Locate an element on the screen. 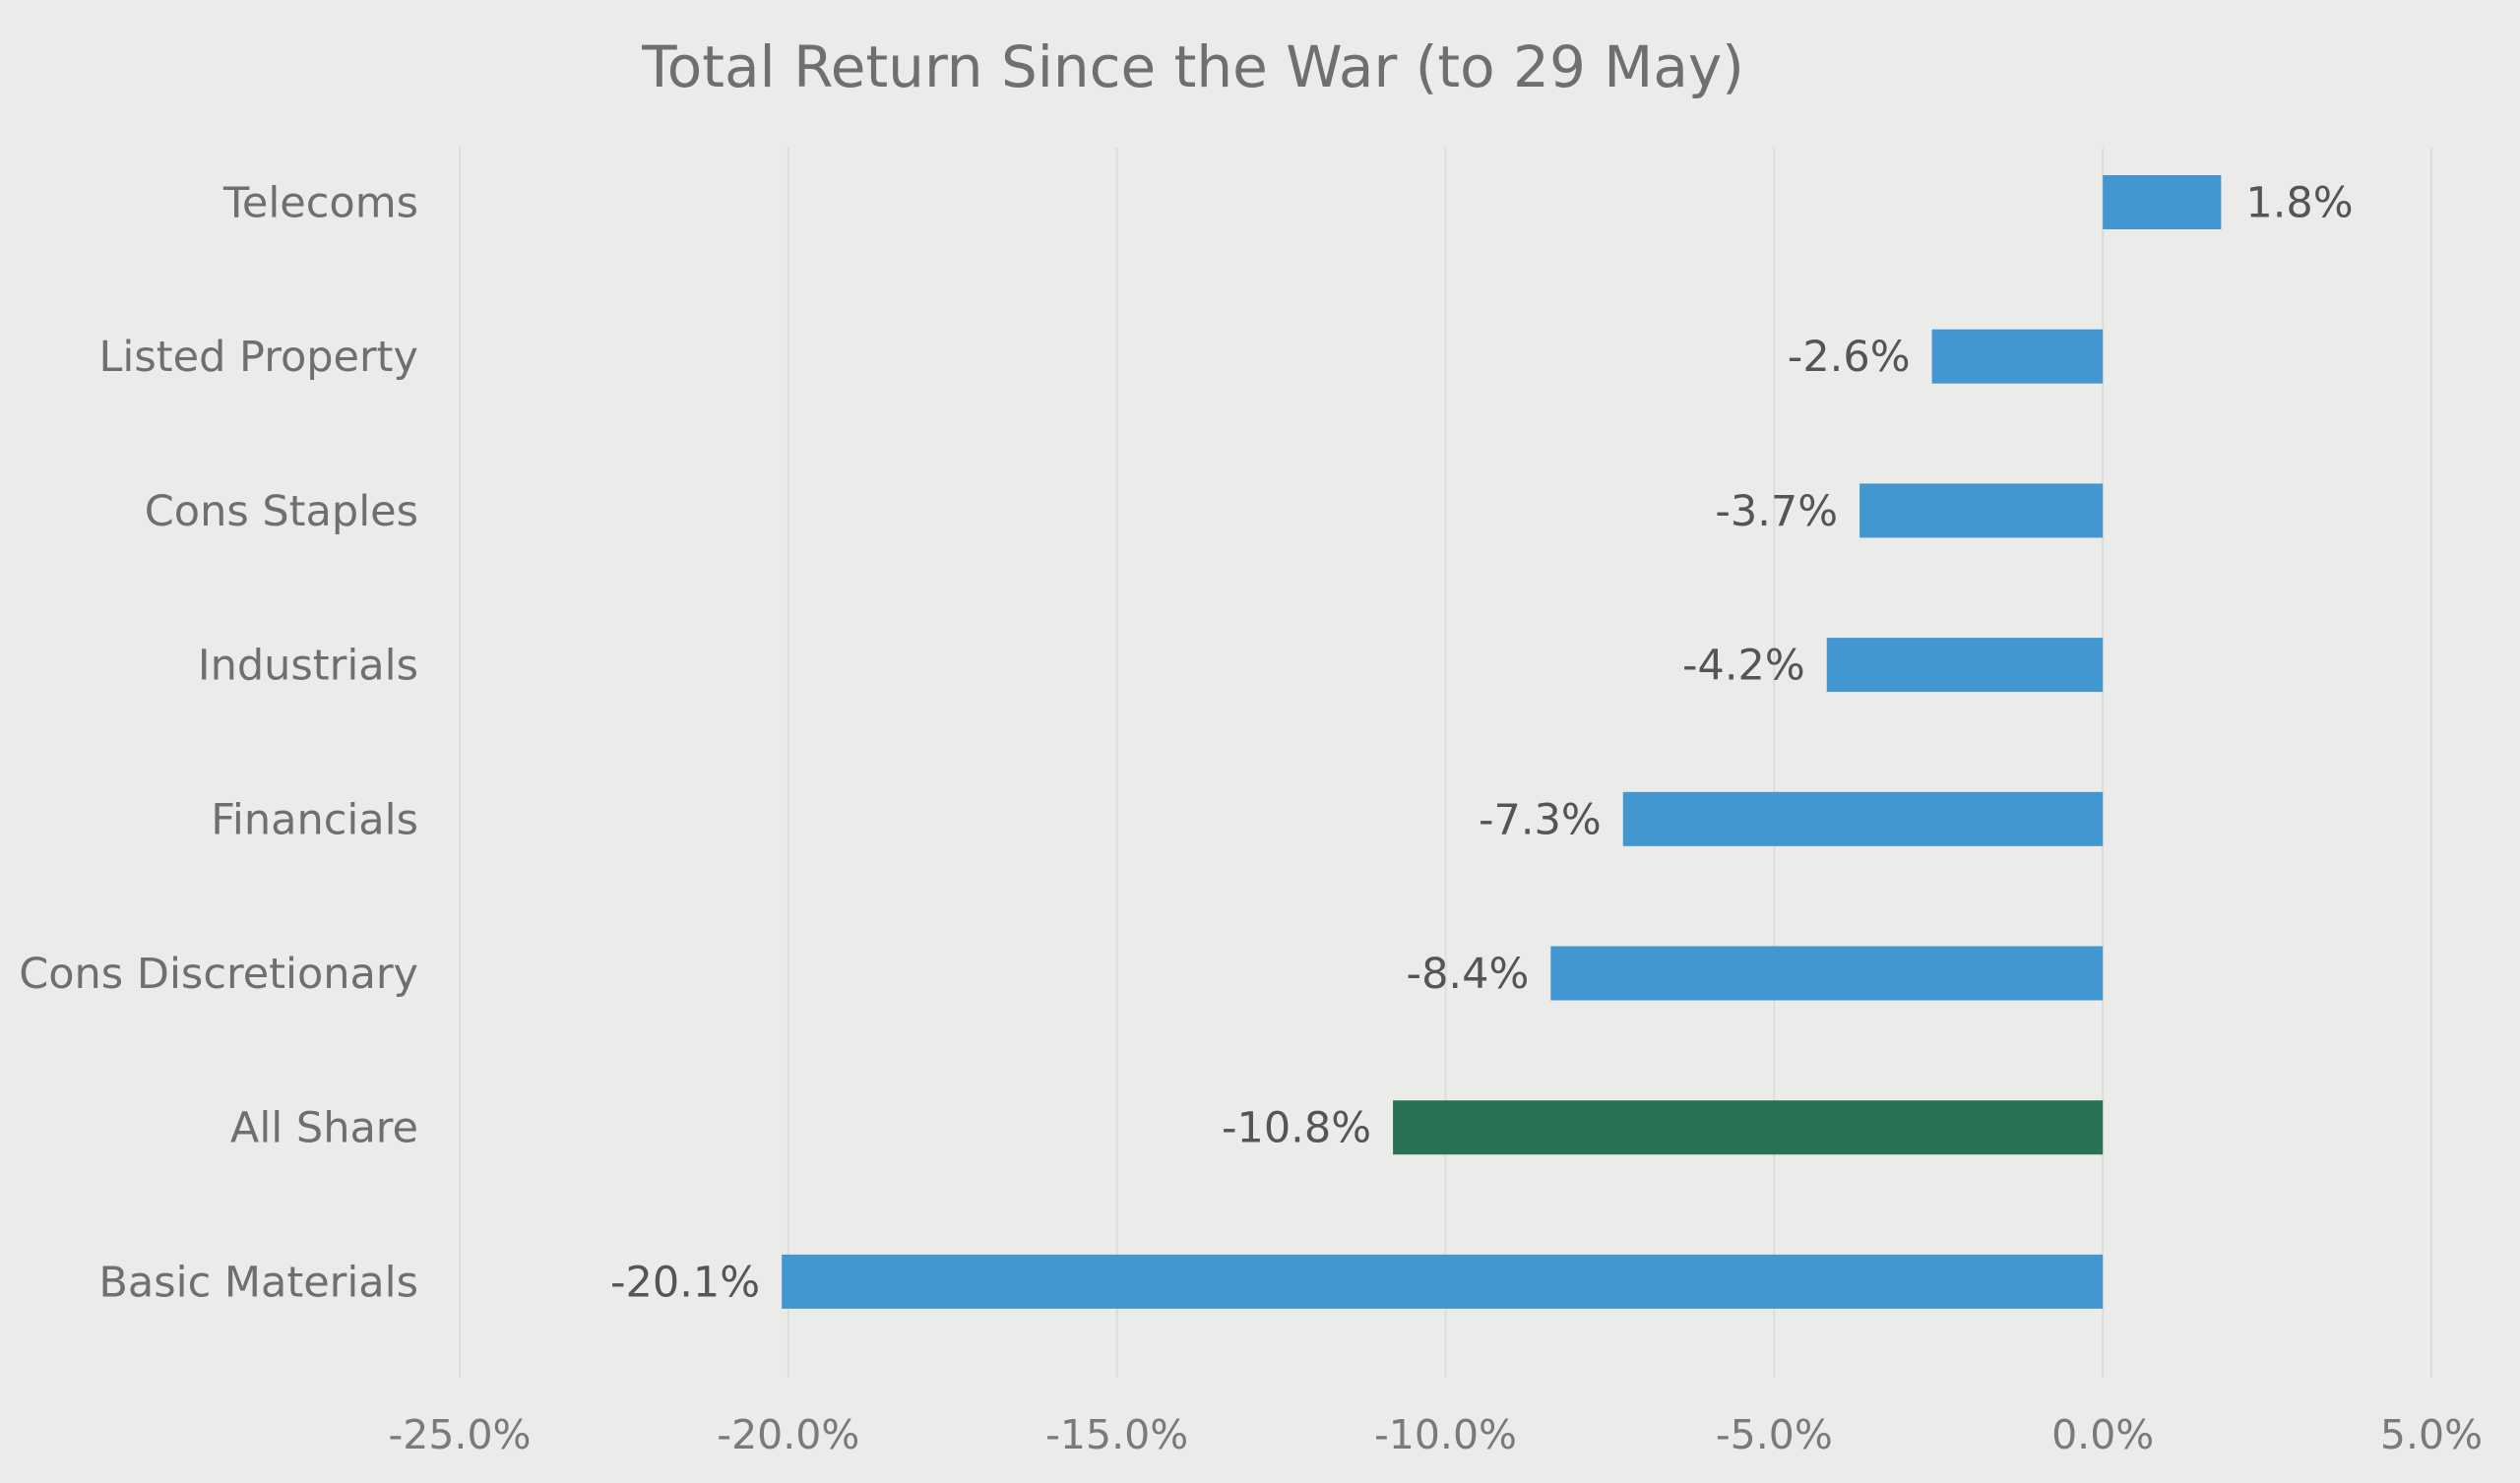 The height and width of the screenshot is (1483, 2520). bar-cons-discretionary is located at coordinates (1827, 973).